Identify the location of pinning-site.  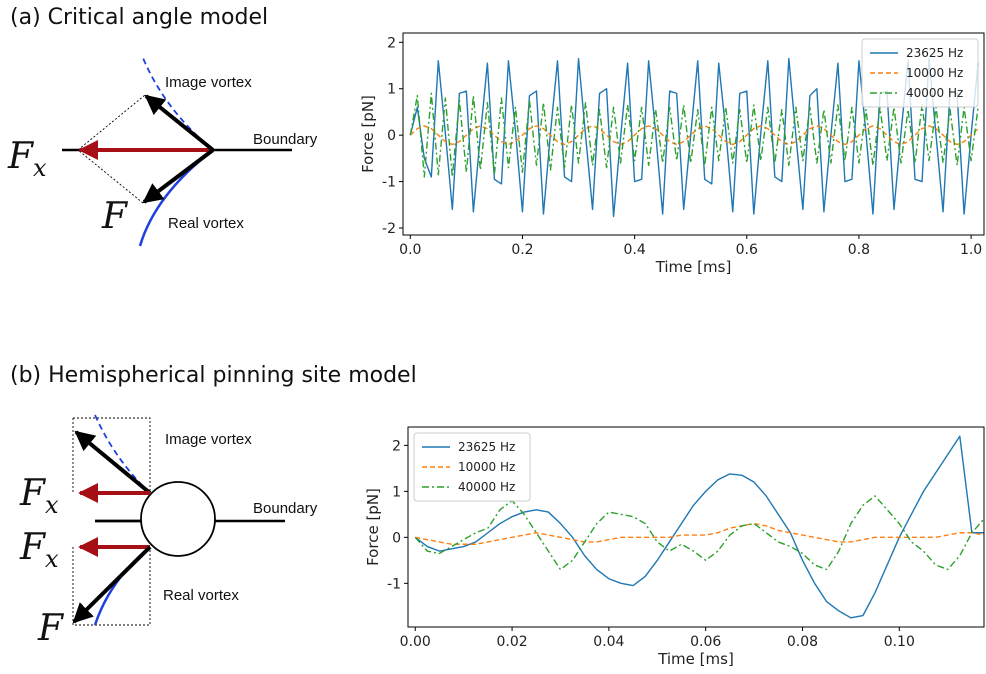
(178, 519).